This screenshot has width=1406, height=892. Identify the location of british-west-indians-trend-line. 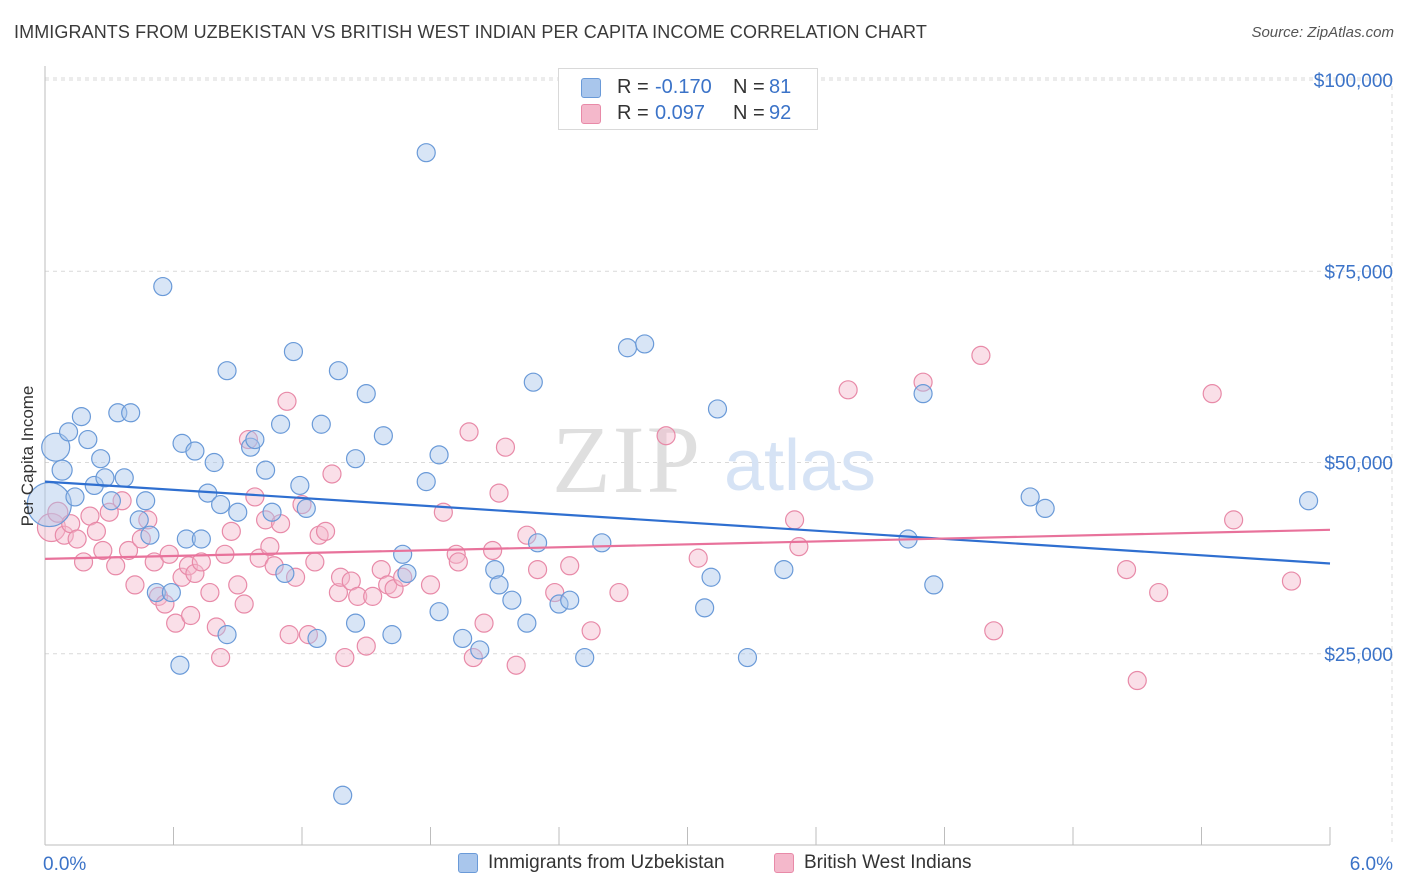
(687, 544).